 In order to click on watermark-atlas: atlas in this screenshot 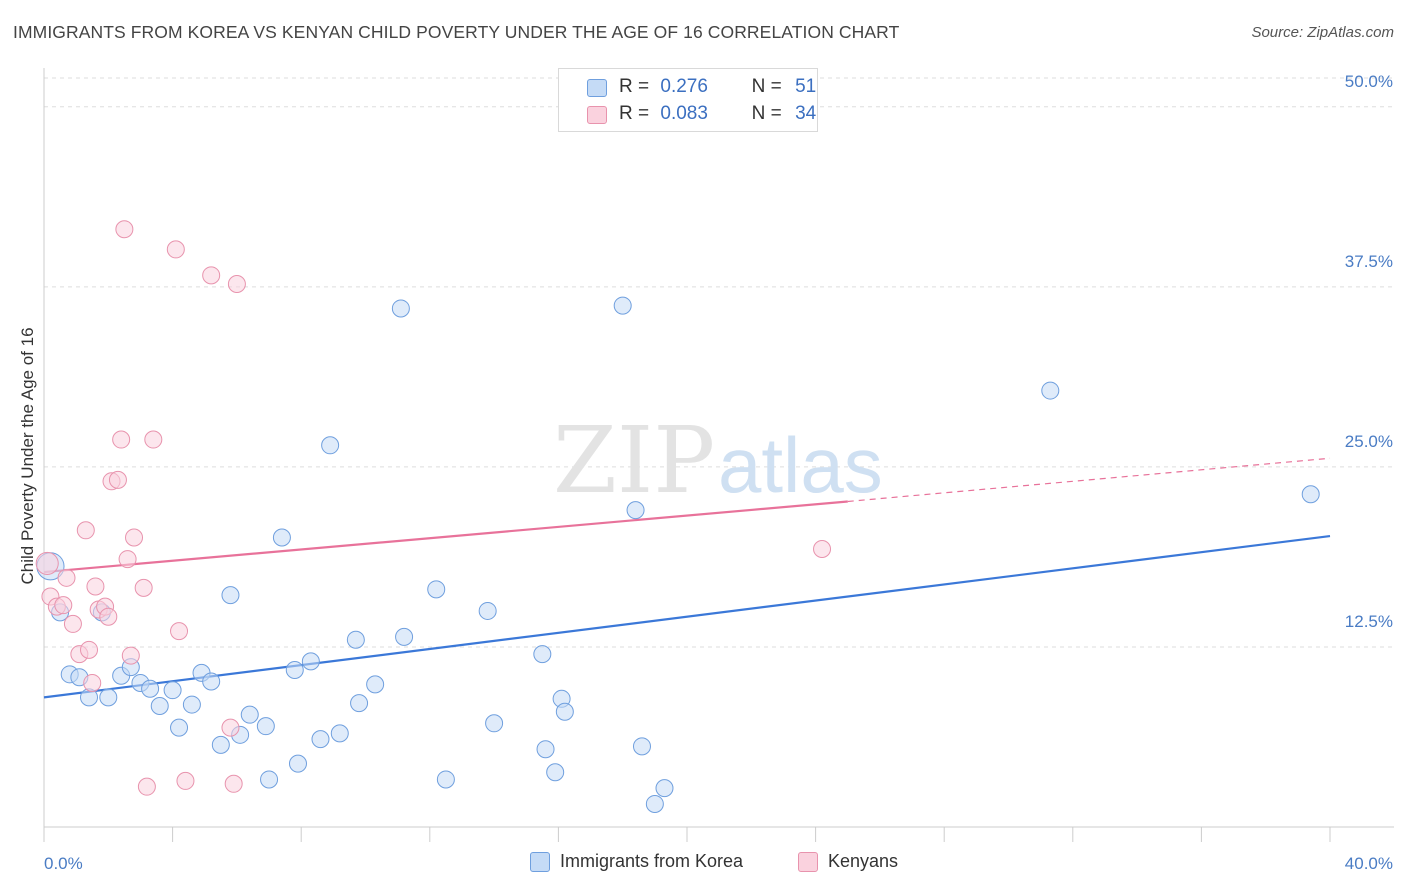, I will do `click(800, 465)`.